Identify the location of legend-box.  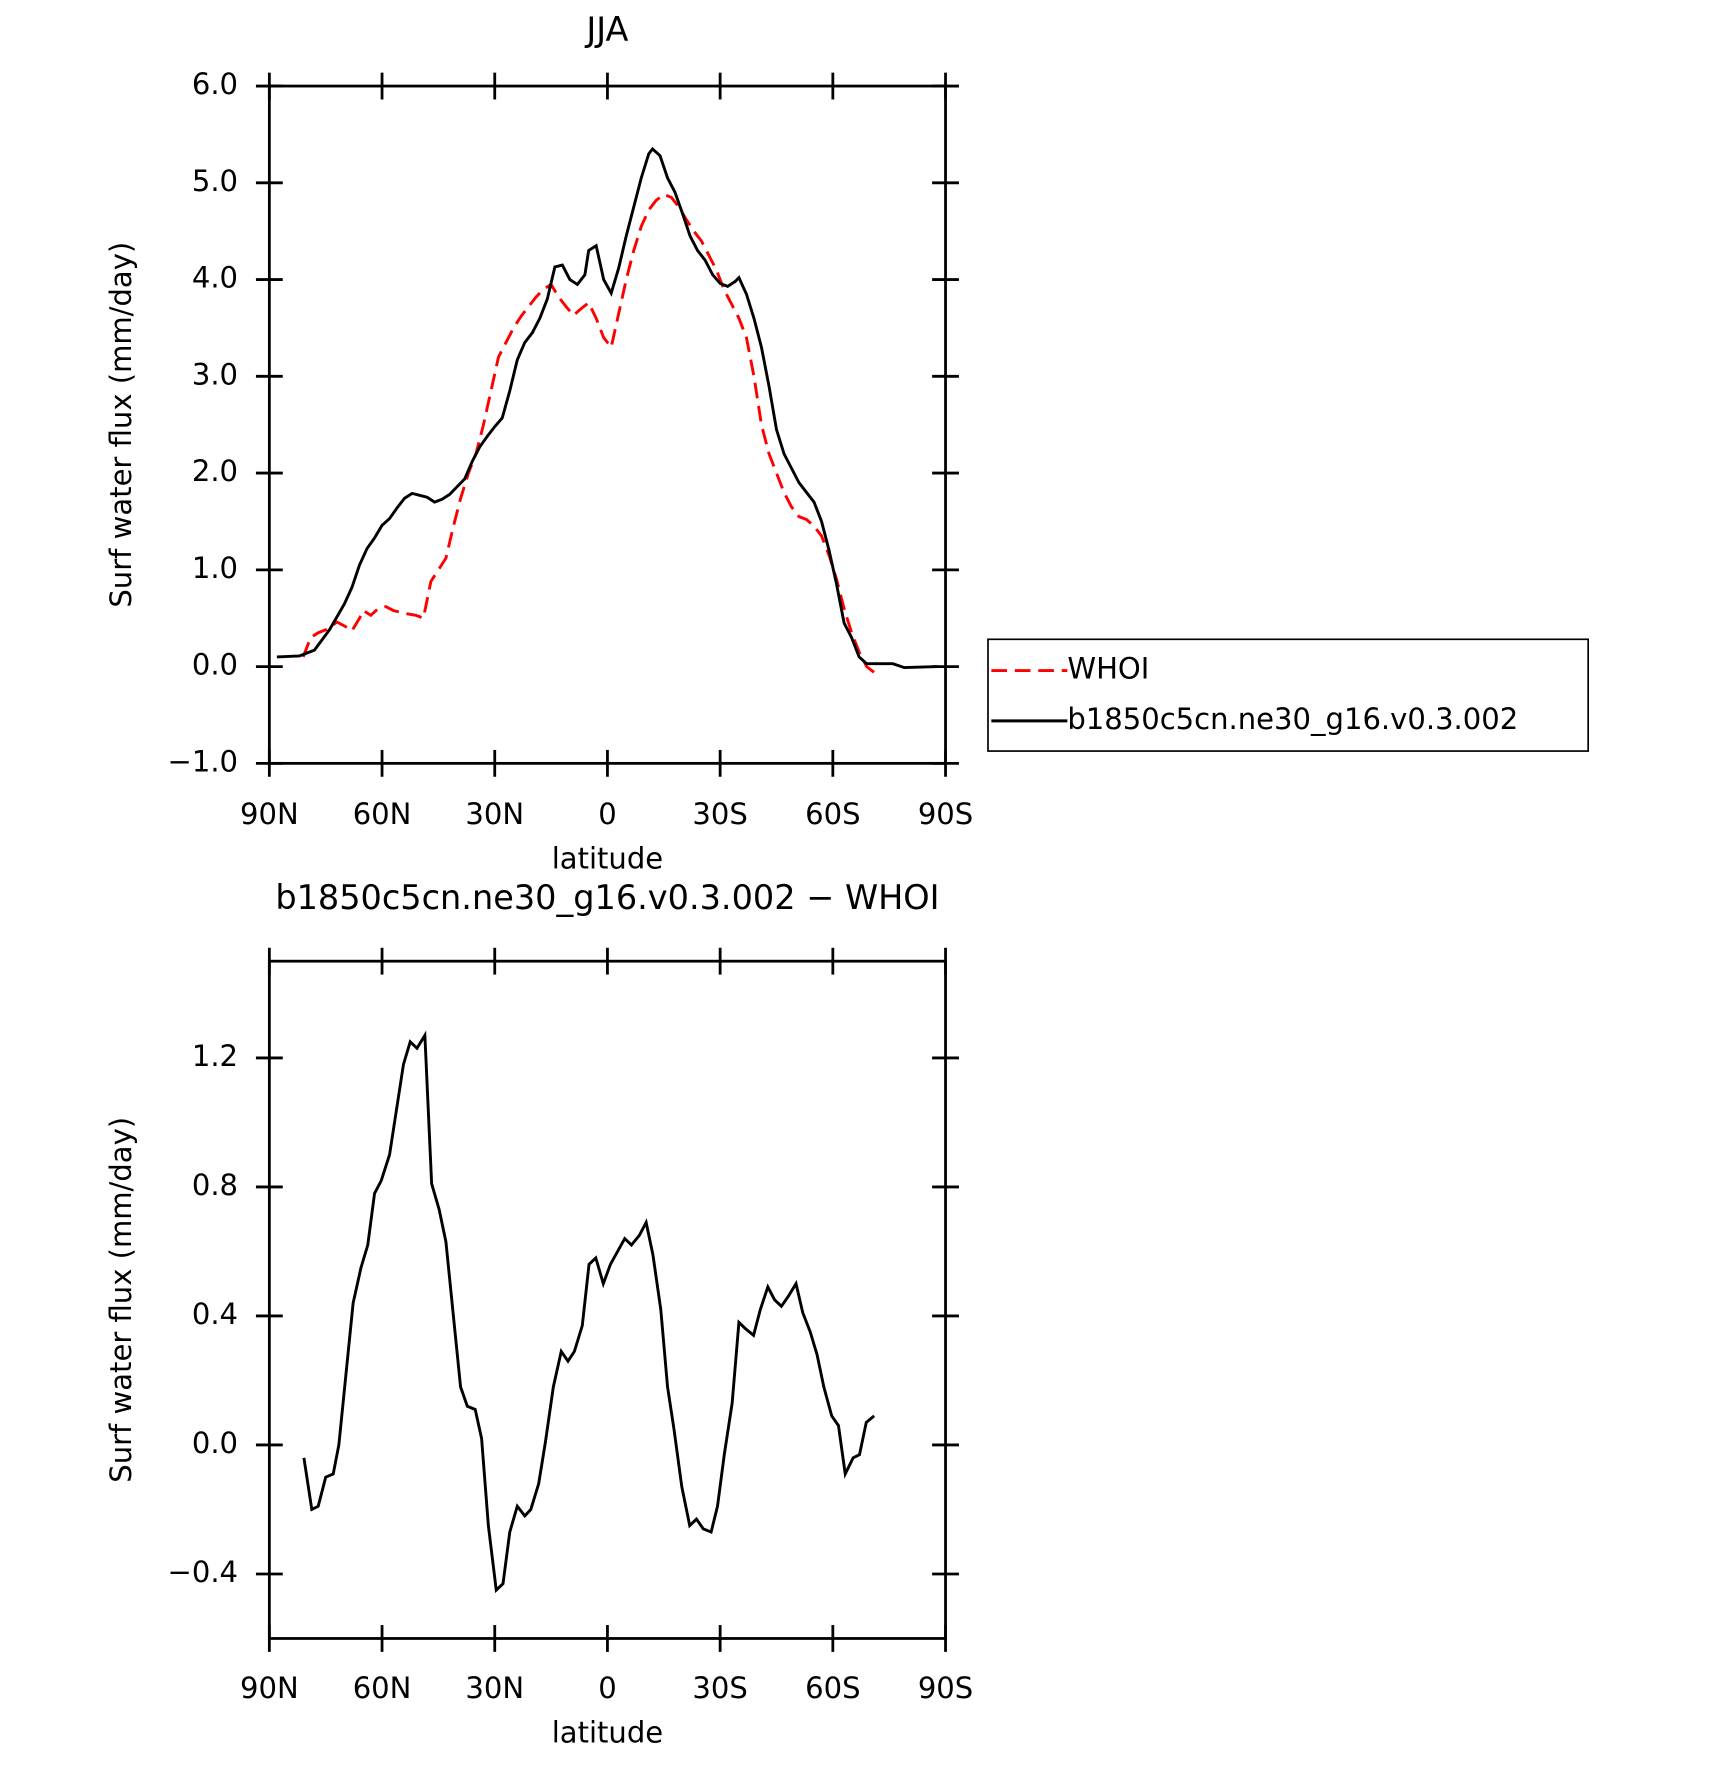
(1288, 695).